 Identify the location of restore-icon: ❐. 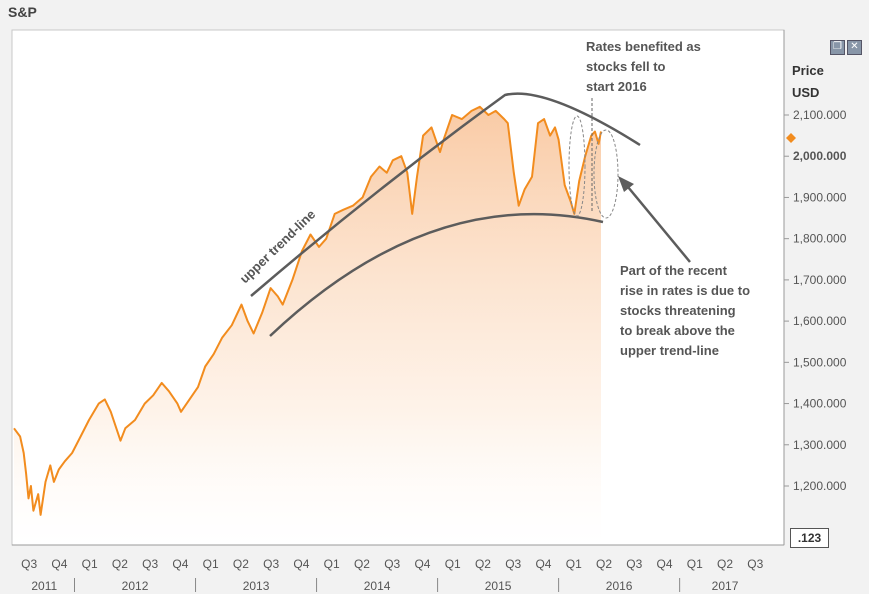
(837, 47).